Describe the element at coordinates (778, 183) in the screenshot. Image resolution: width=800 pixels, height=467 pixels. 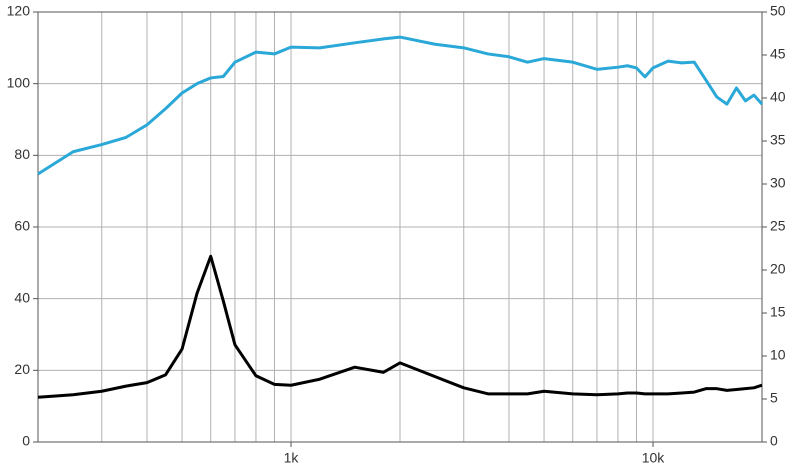
I see `y2-tick-label: 30` at that location.